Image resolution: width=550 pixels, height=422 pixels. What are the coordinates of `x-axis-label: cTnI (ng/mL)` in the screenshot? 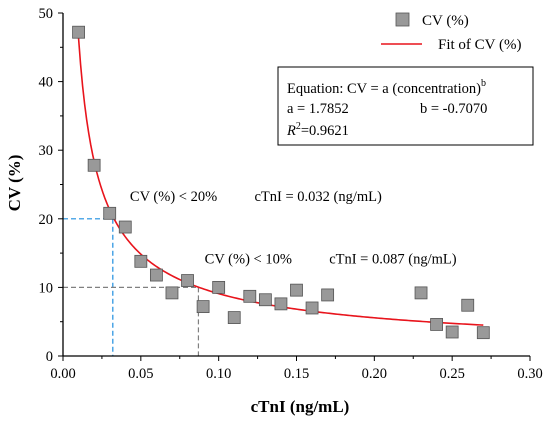 It's located at (300, 406).